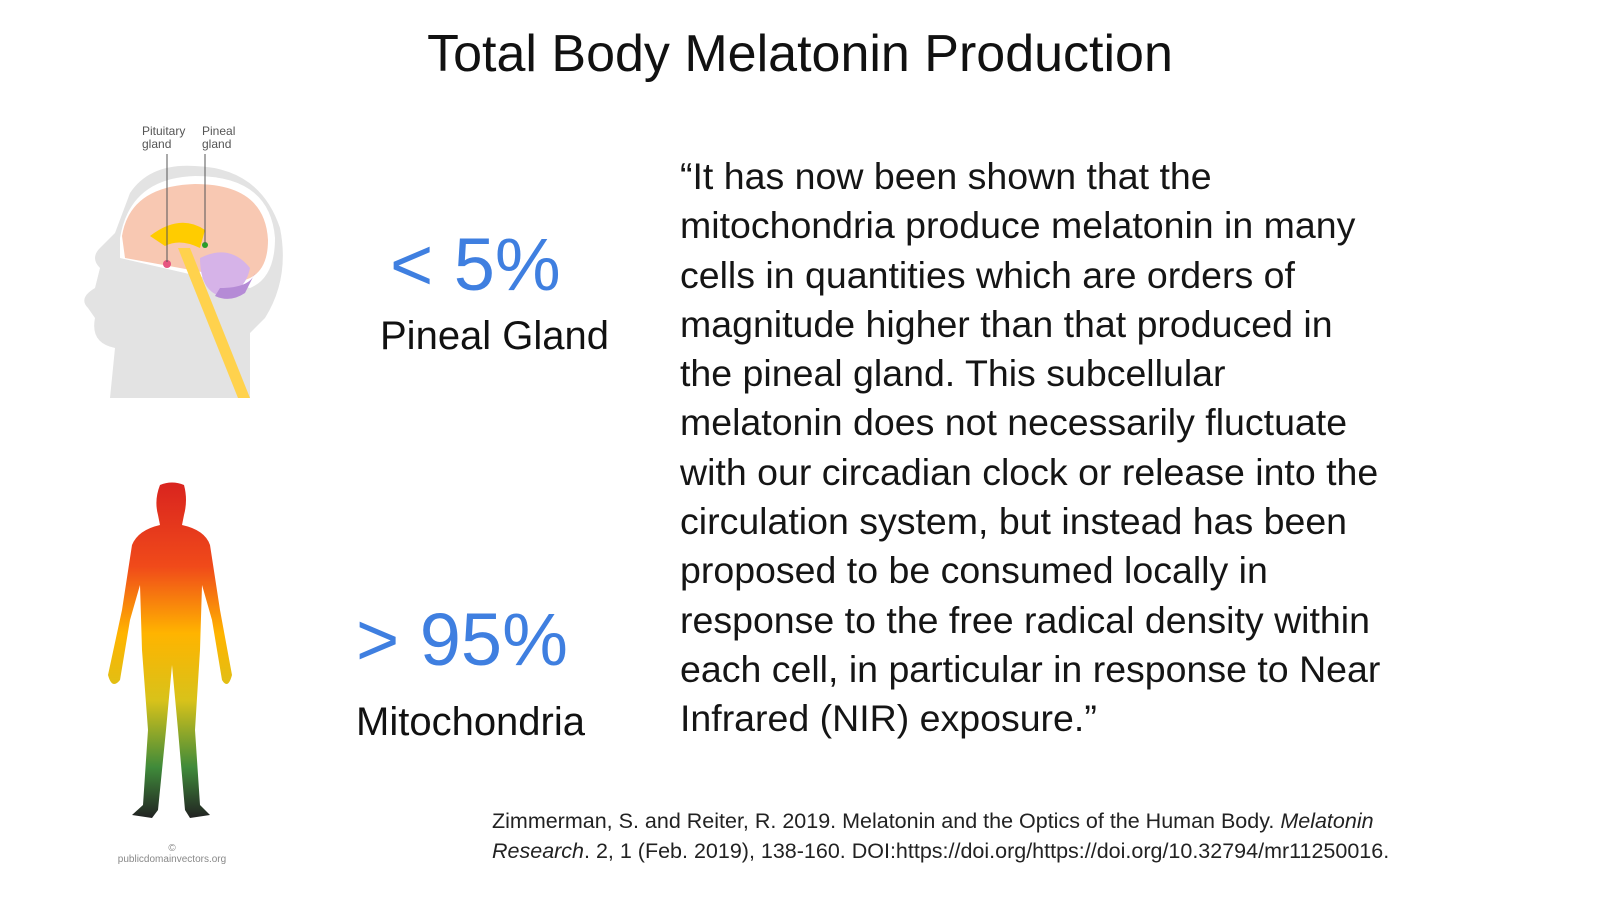 The width and height of the screenshot is (1600, 903). I want to click on pituitary-label: Pituitary, so click(163, 131).